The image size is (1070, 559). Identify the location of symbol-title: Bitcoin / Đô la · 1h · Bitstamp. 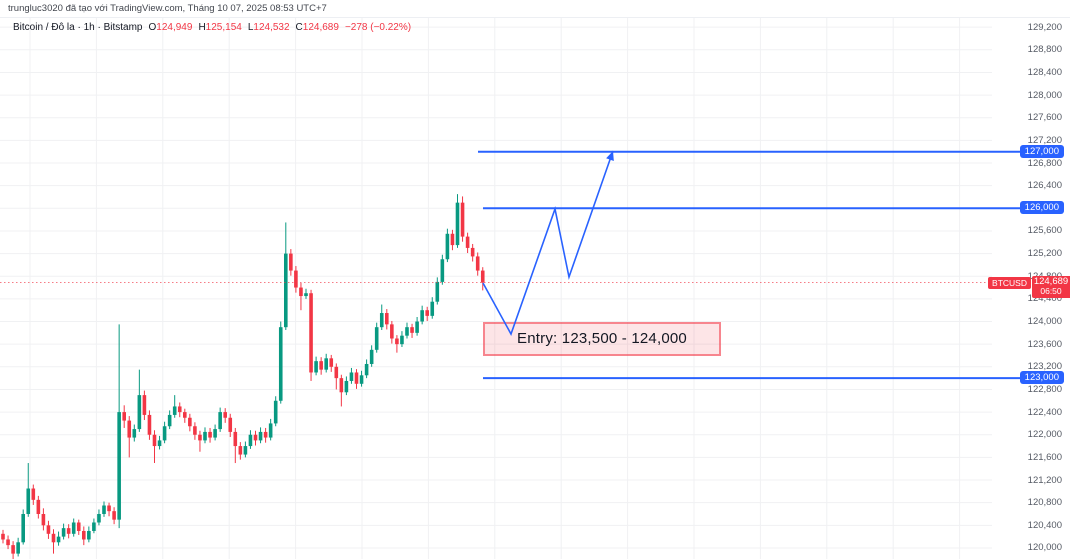
(78, 27).